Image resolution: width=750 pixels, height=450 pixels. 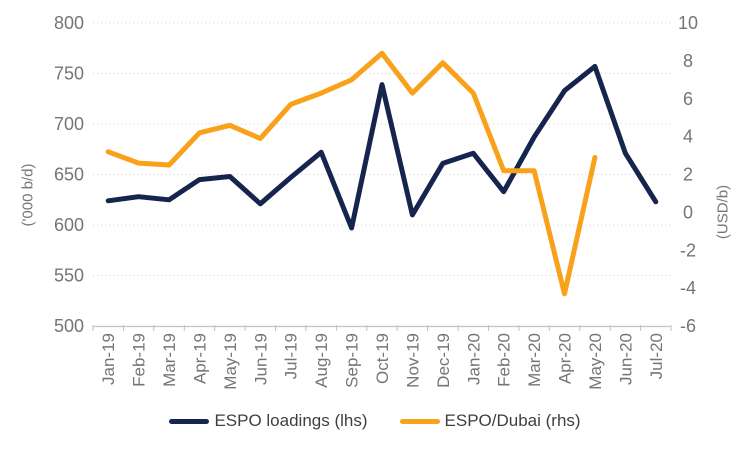 What do you see at coordinates (230, 361) in the screenshot?
I see `x-tick-label: May-19` at bounding box center [230, 361].